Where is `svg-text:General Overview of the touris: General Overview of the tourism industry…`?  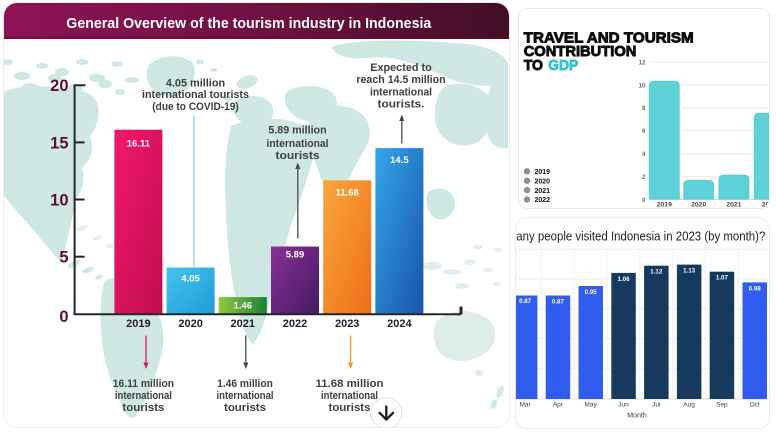 svg-text:General Overview of the touris: General Overview of the tourism industry… is located at coordinates (249, 24).